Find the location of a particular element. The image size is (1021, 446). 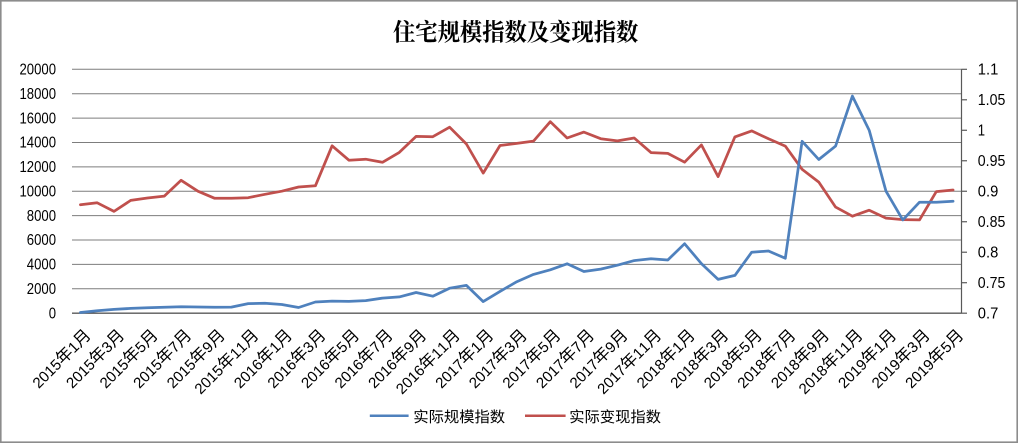

svg-text: 6000 is located at coordinates (41, 240).